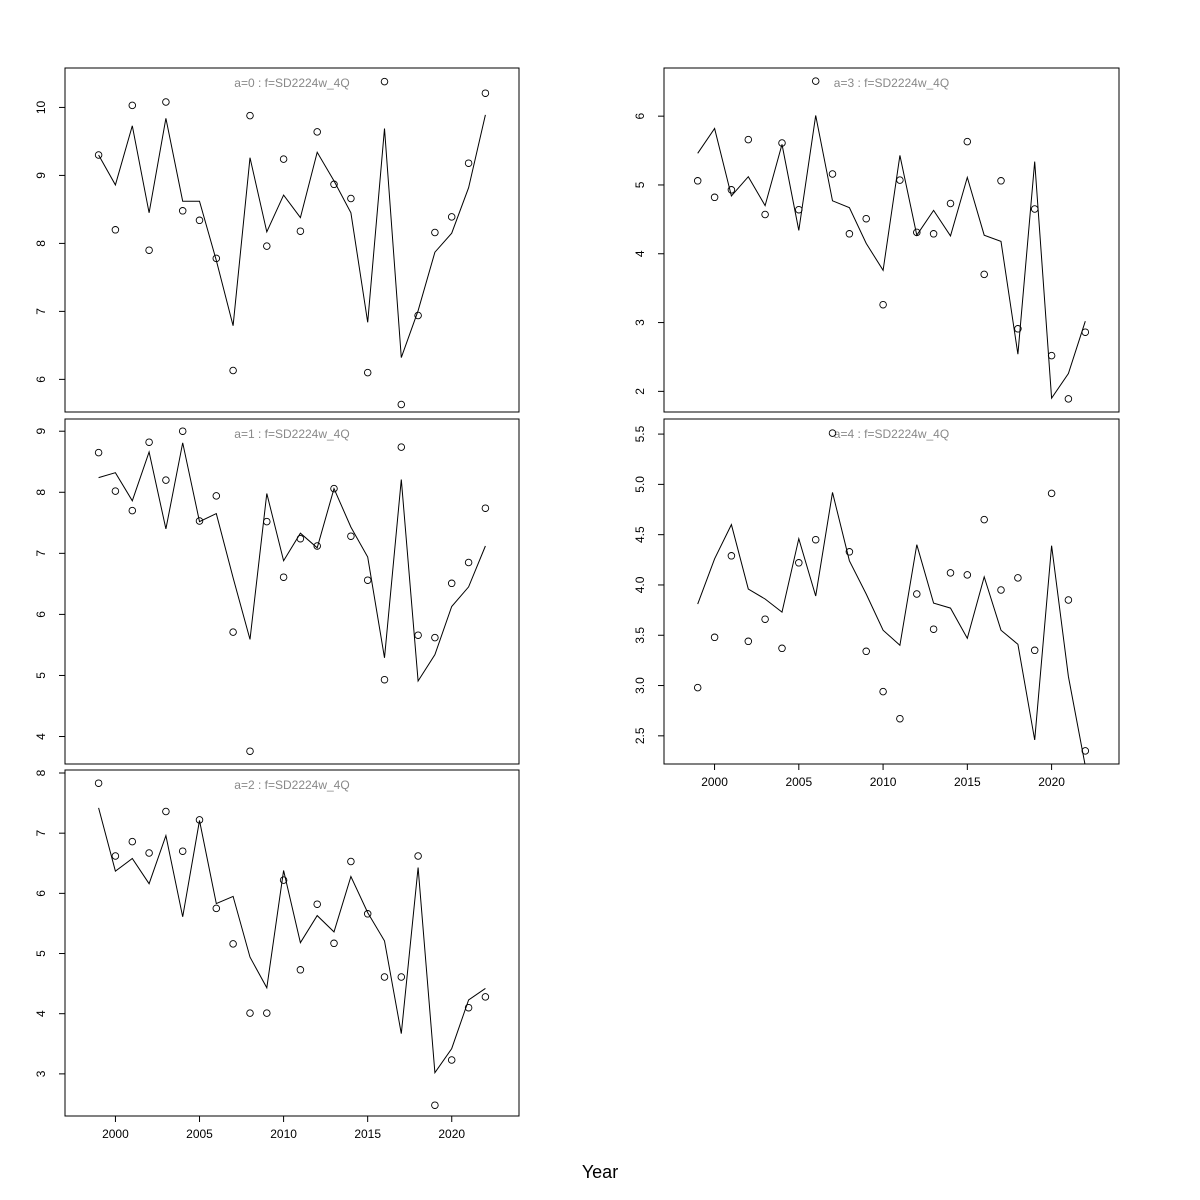 Image resolution: width=1200 pixels, height=1200 pixels. Describe the element at coordinates (41, 614) in the screenshot. I see `y-tick-label: 6` at that location.